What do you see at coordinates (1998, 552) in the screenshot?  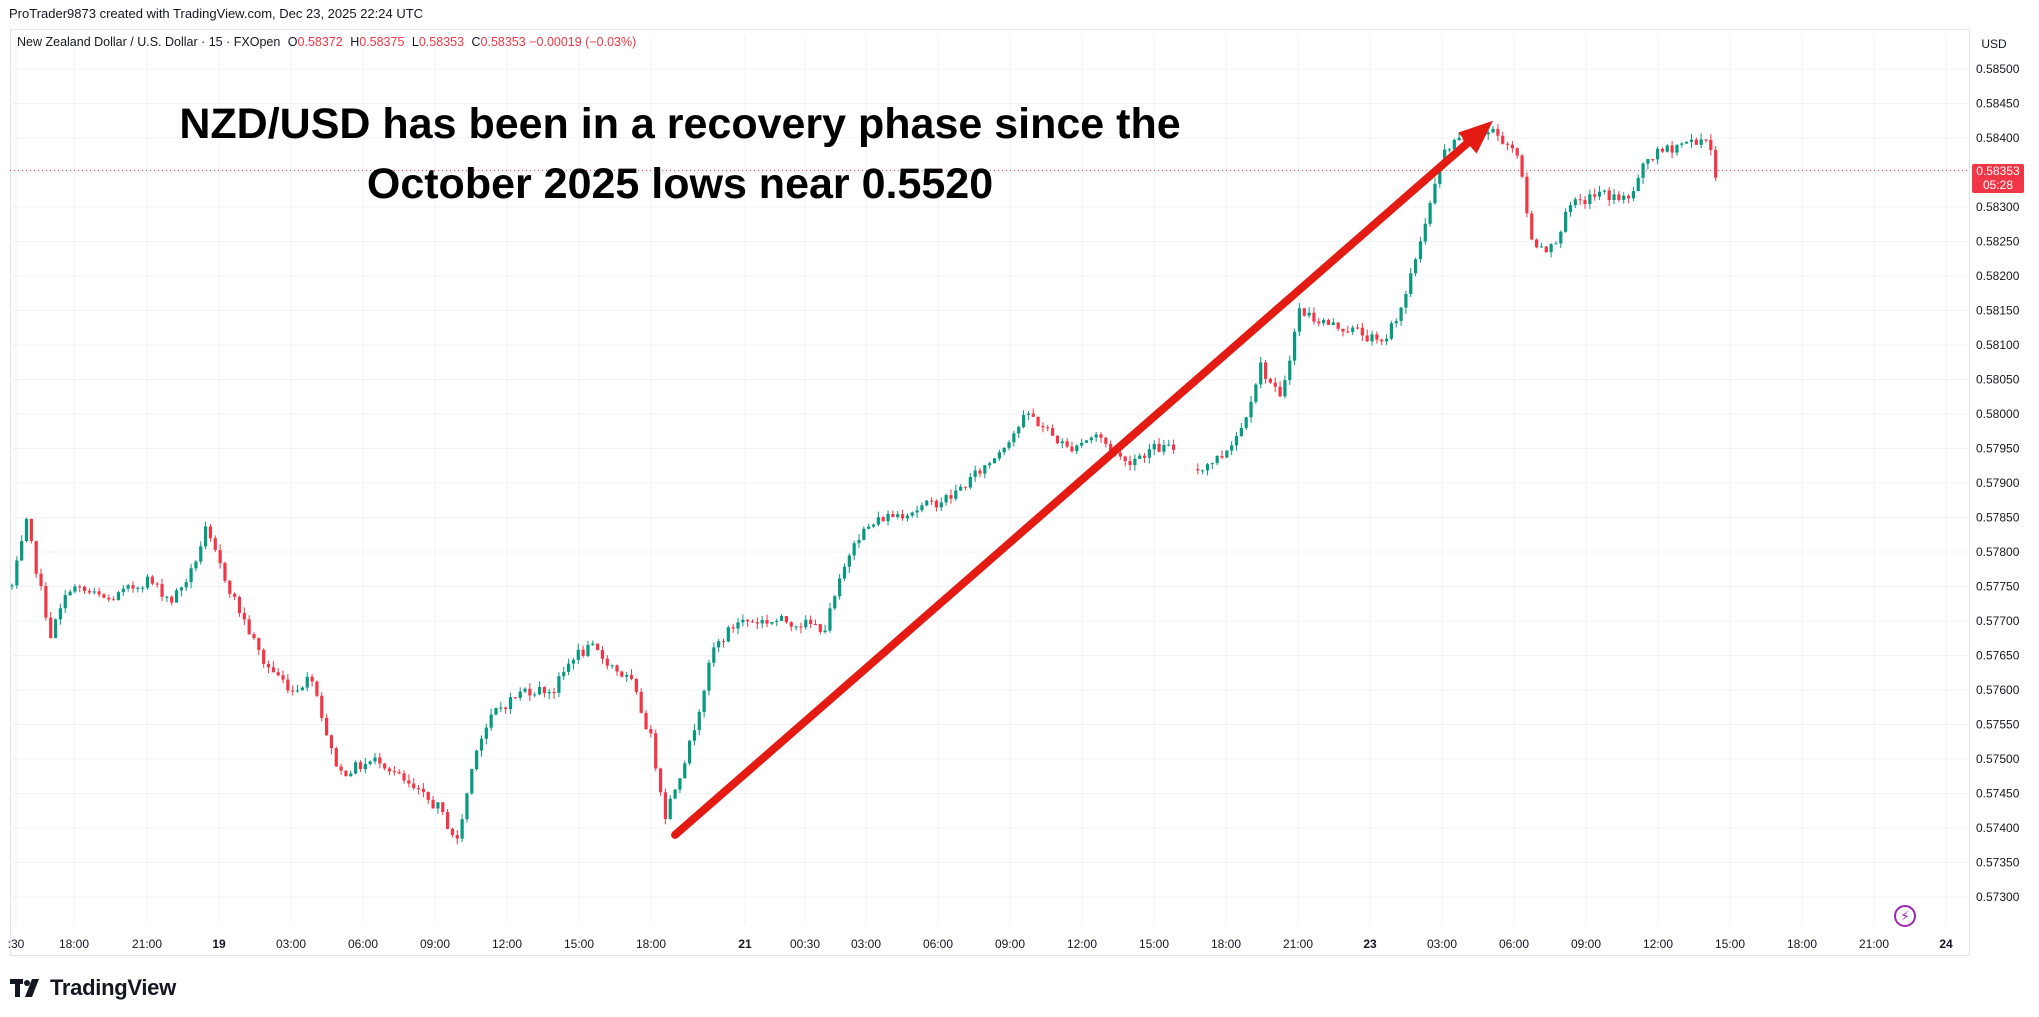 I see `y-tick-label: 0.57800` at bounding box center [1998, 552].